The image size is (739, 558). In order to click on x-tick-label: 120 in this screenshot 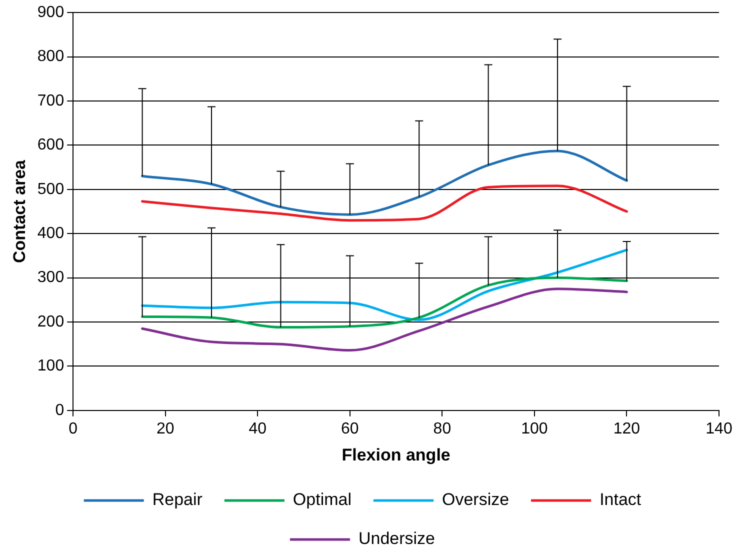, I will do `click(626, 429)`.